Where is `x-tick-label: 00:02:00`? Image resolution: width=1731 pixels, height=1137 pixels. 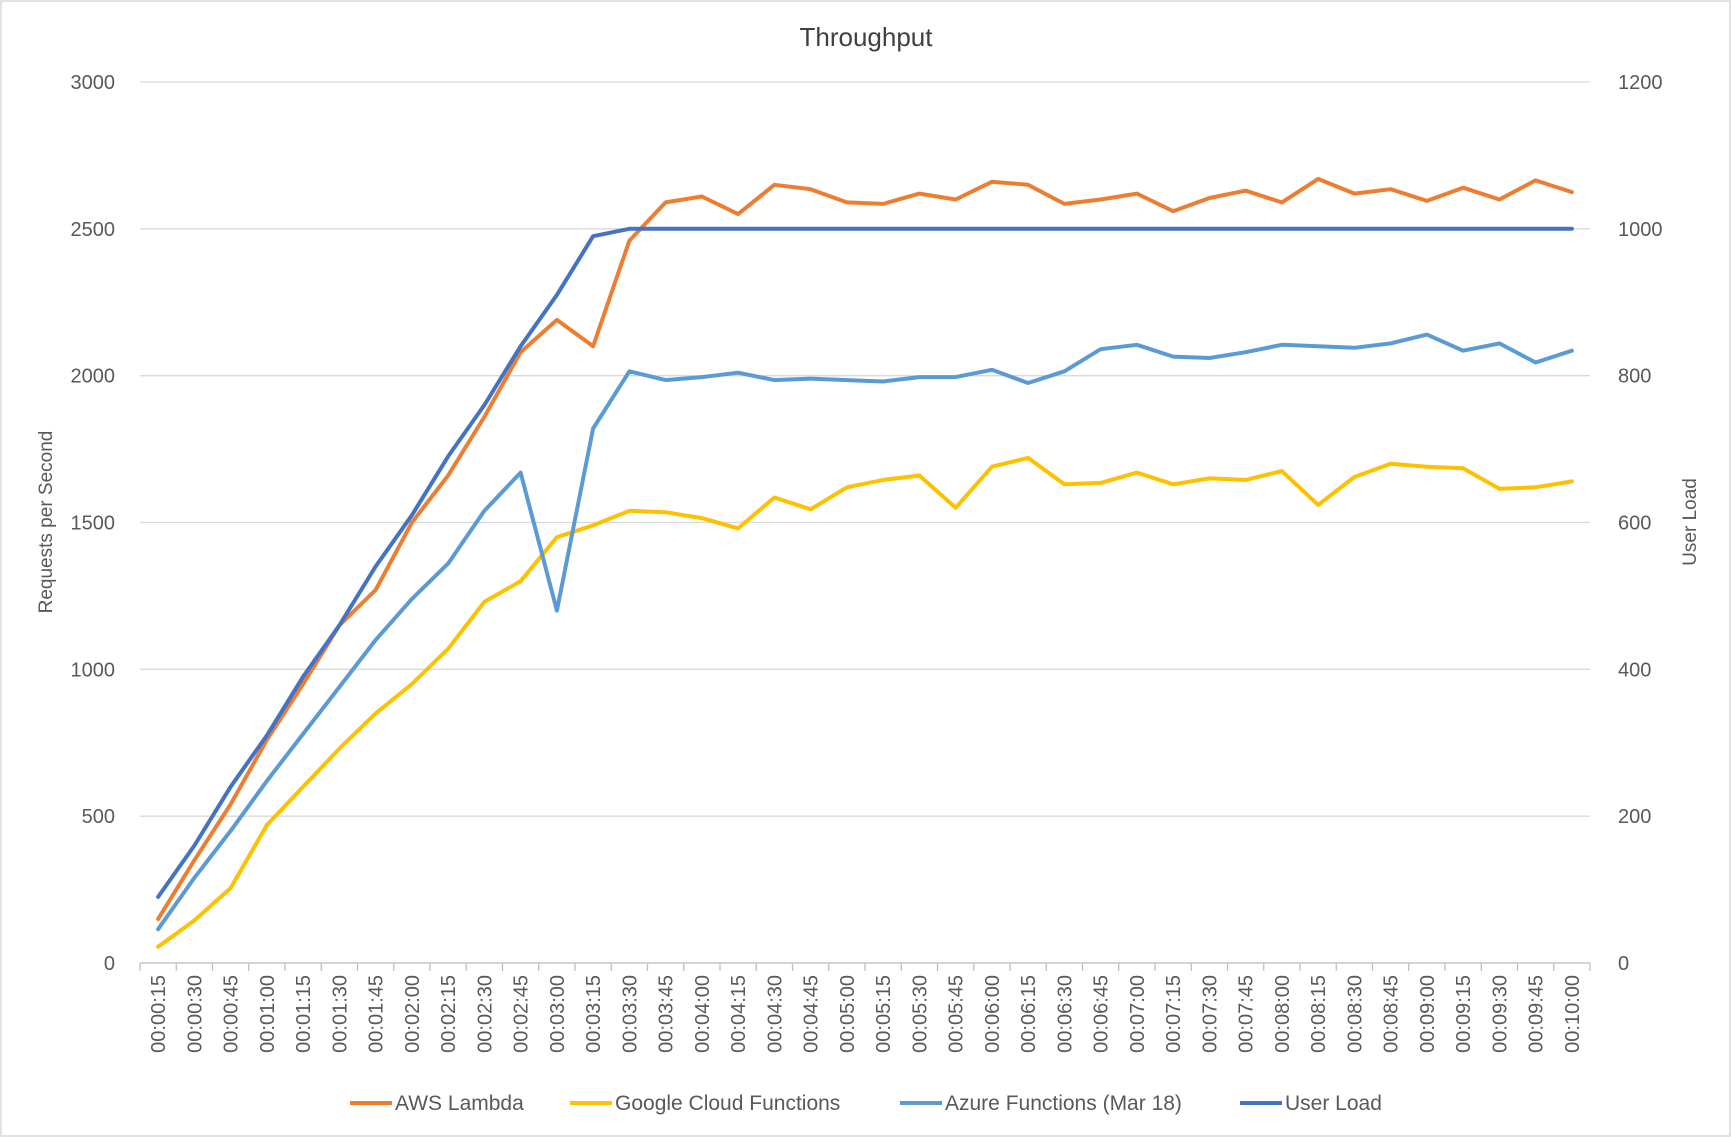 x-tick-label: 00:02:00 is located at coordinates (413, 1014).